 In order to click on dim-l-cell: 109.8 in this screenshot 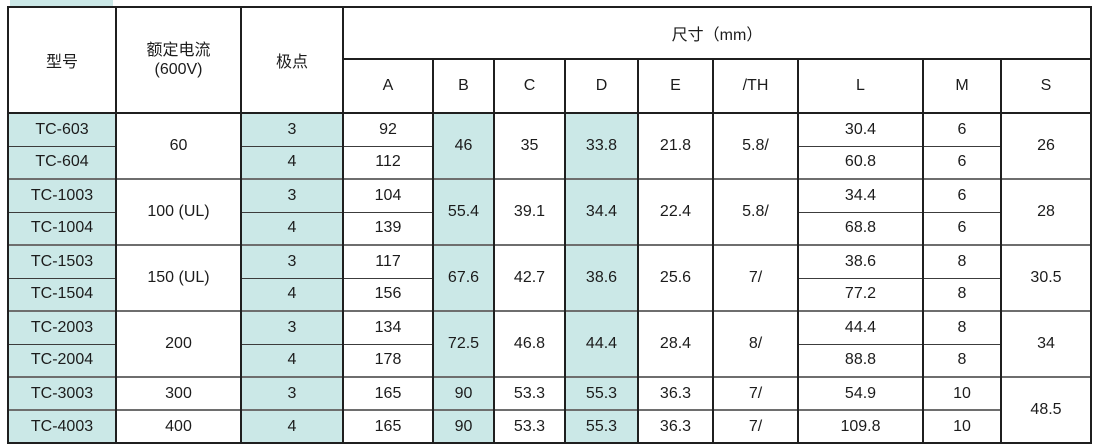, I will do `click(860, 426)`.